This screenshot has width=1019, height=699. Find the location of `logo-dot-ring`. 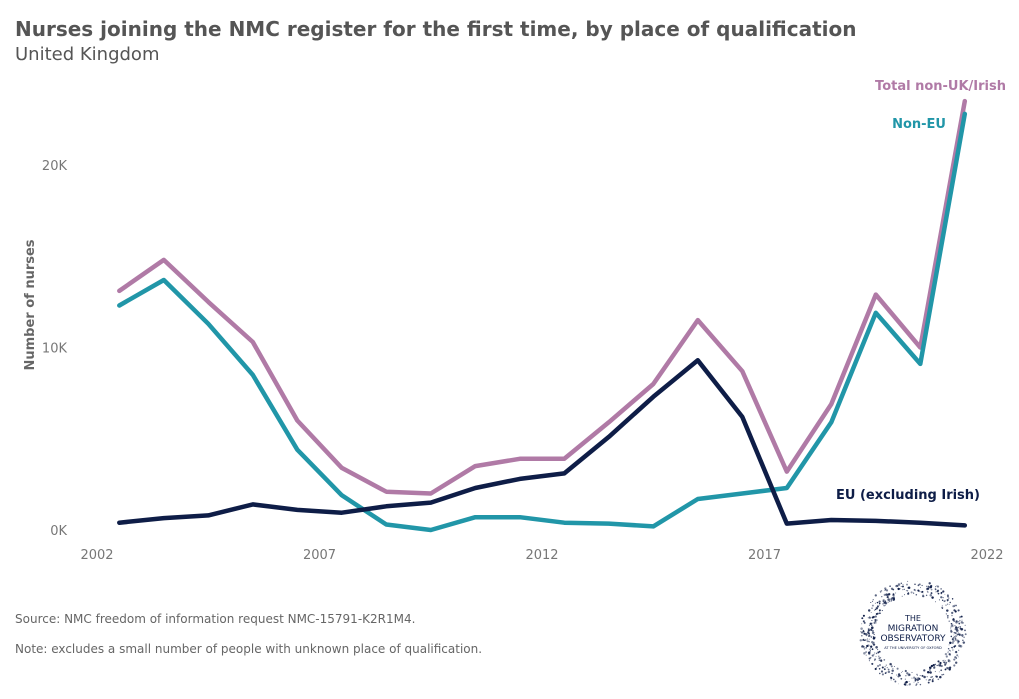

logo-dot-ring is located at coordinates (913, 633).